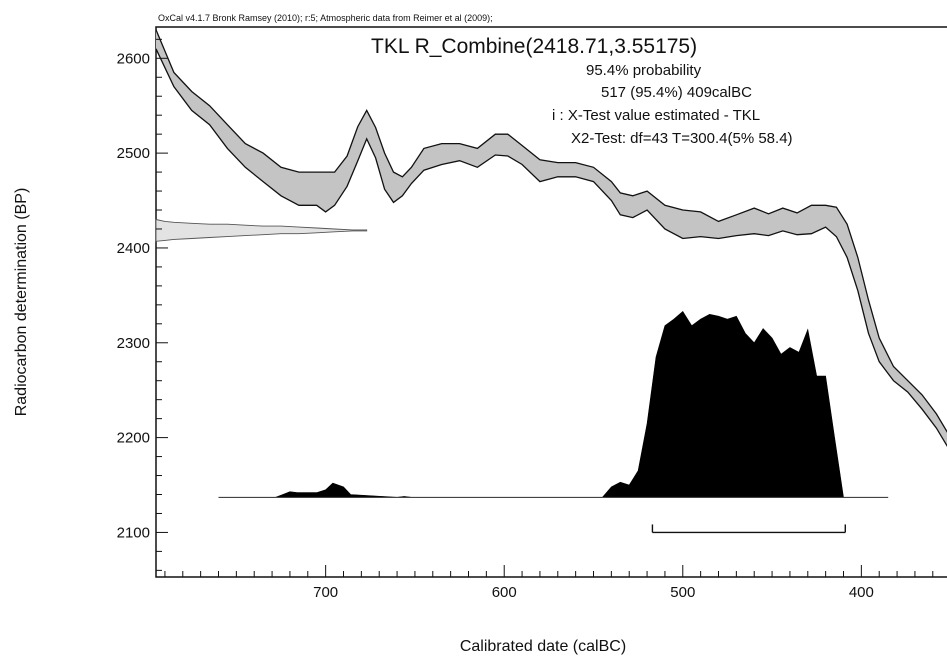  Describe the element at coordinates (656, 115) in the screenshot. I see `annotation-xtest: i : X-Test value estimated - TKL` at that location.